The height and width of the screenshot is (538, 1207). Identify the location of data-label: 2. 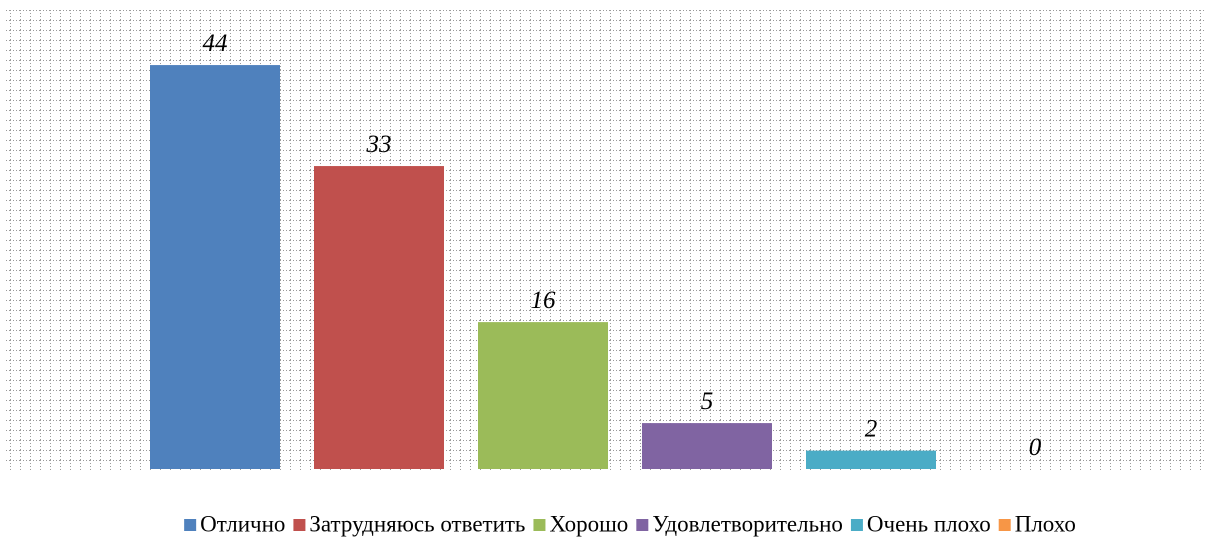
(871, 429).